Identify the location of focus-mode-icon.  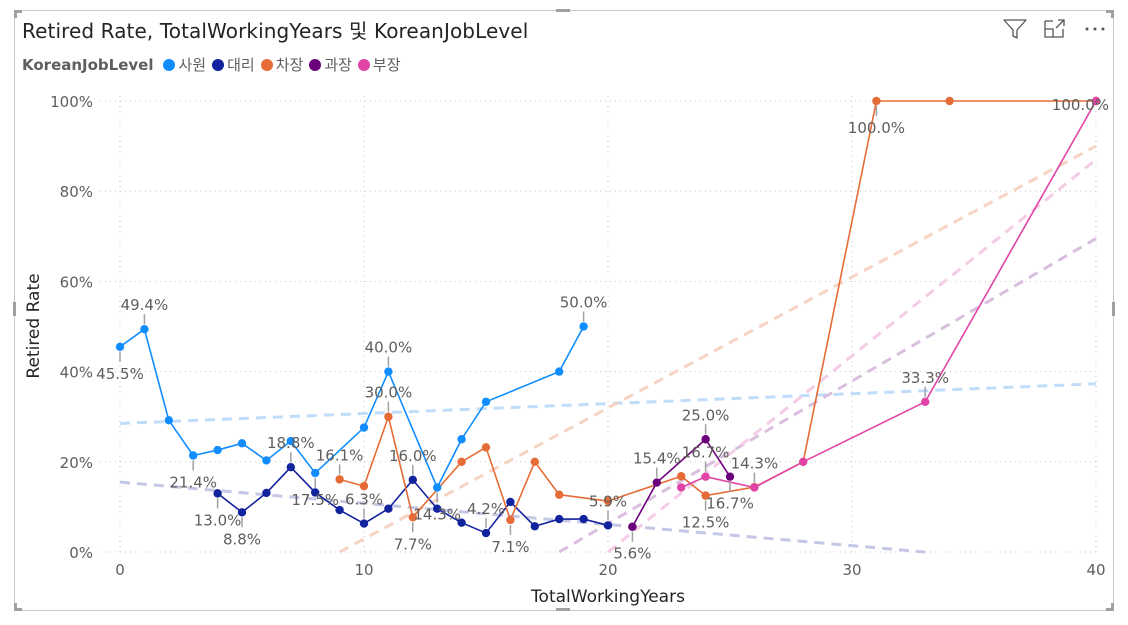
(1054, 28).